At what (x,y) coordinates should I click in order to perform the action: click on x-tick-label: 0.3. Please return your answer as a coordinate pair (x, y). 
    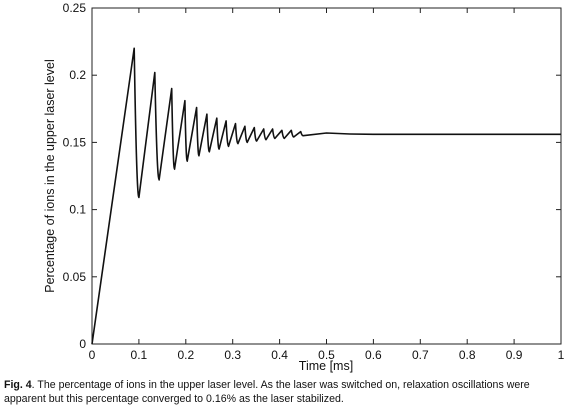
    Looking at the image, I should click on (232, 355).